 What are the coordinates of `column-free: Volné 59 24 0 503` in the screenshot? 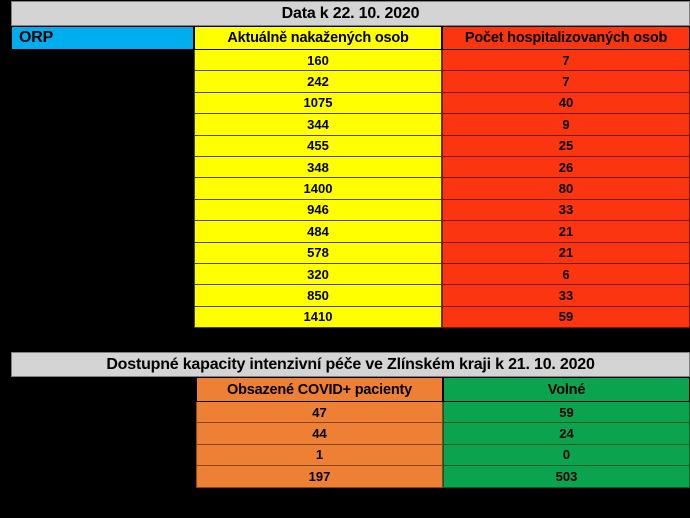 It's located at (566, 432).